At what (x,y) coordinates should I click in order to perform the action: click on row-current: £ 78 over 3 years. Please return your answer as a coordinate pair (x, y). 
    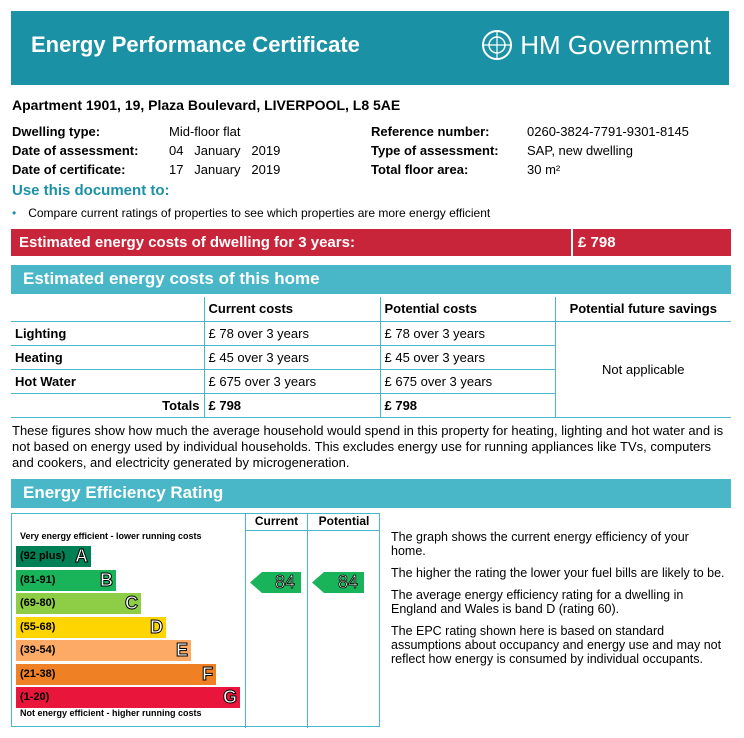
    Looking at the image, I should click on (292, 333).